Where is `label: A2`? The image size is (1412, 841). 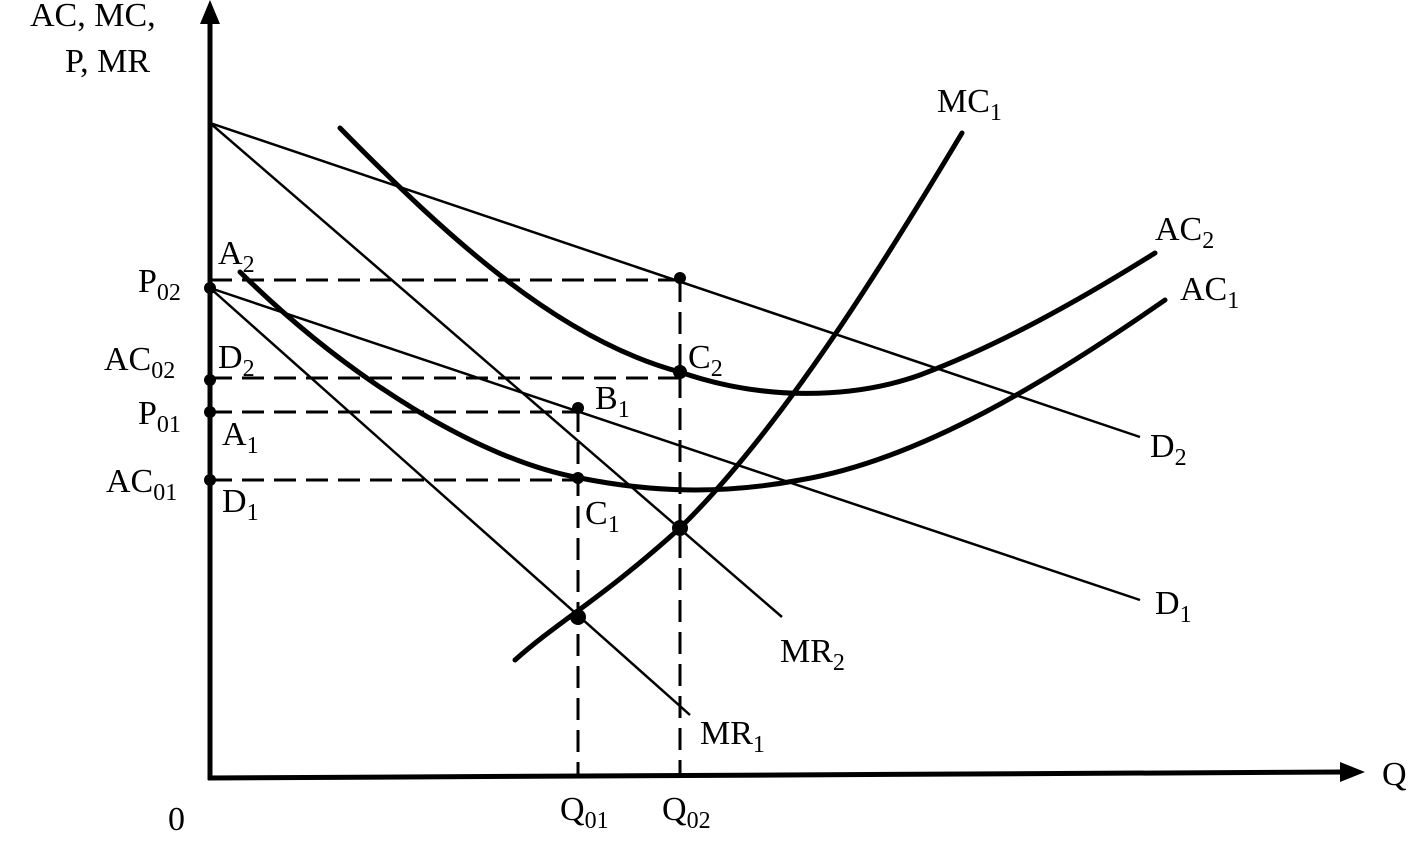
label: A2 is located at coordinates (236, 256).